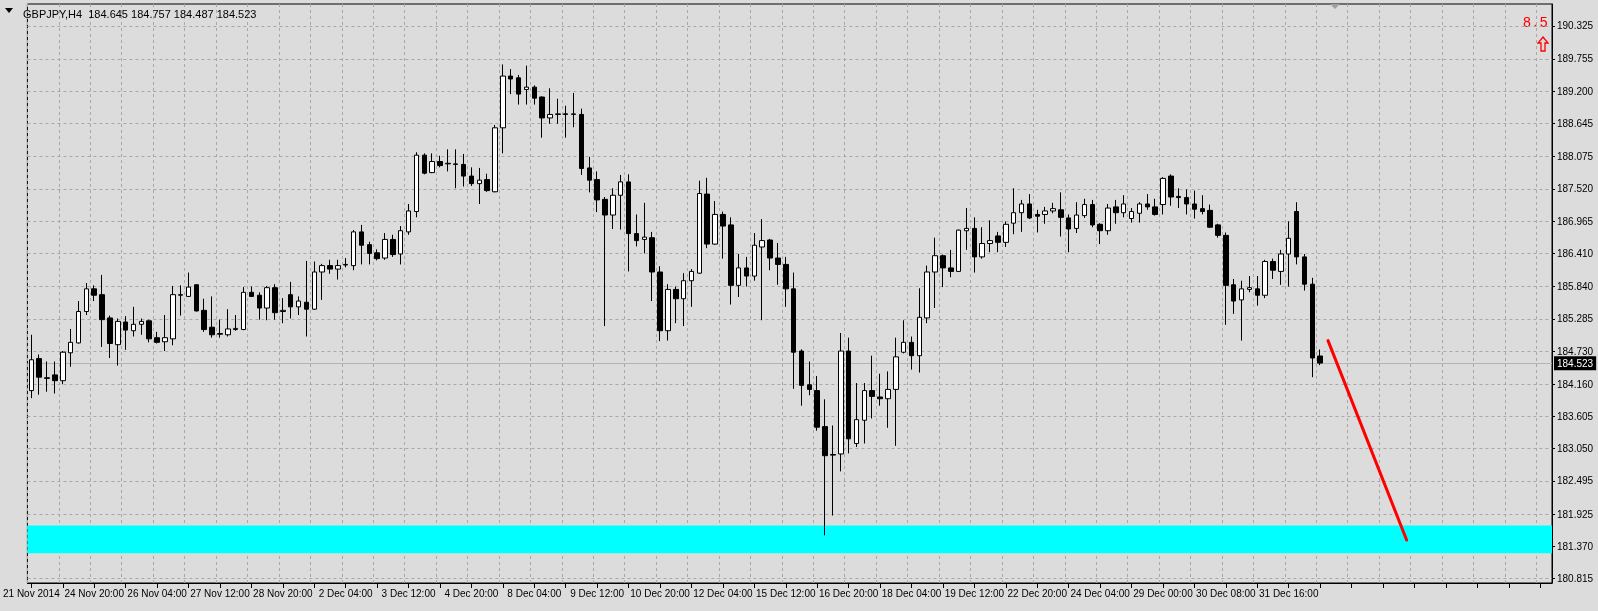 This screenshot has height=611, width=1598. What do you see at coordinates (1575, 26) in the screenshot?
I see `y-tick-label: 190.325` at bounding box center [1575, 26].